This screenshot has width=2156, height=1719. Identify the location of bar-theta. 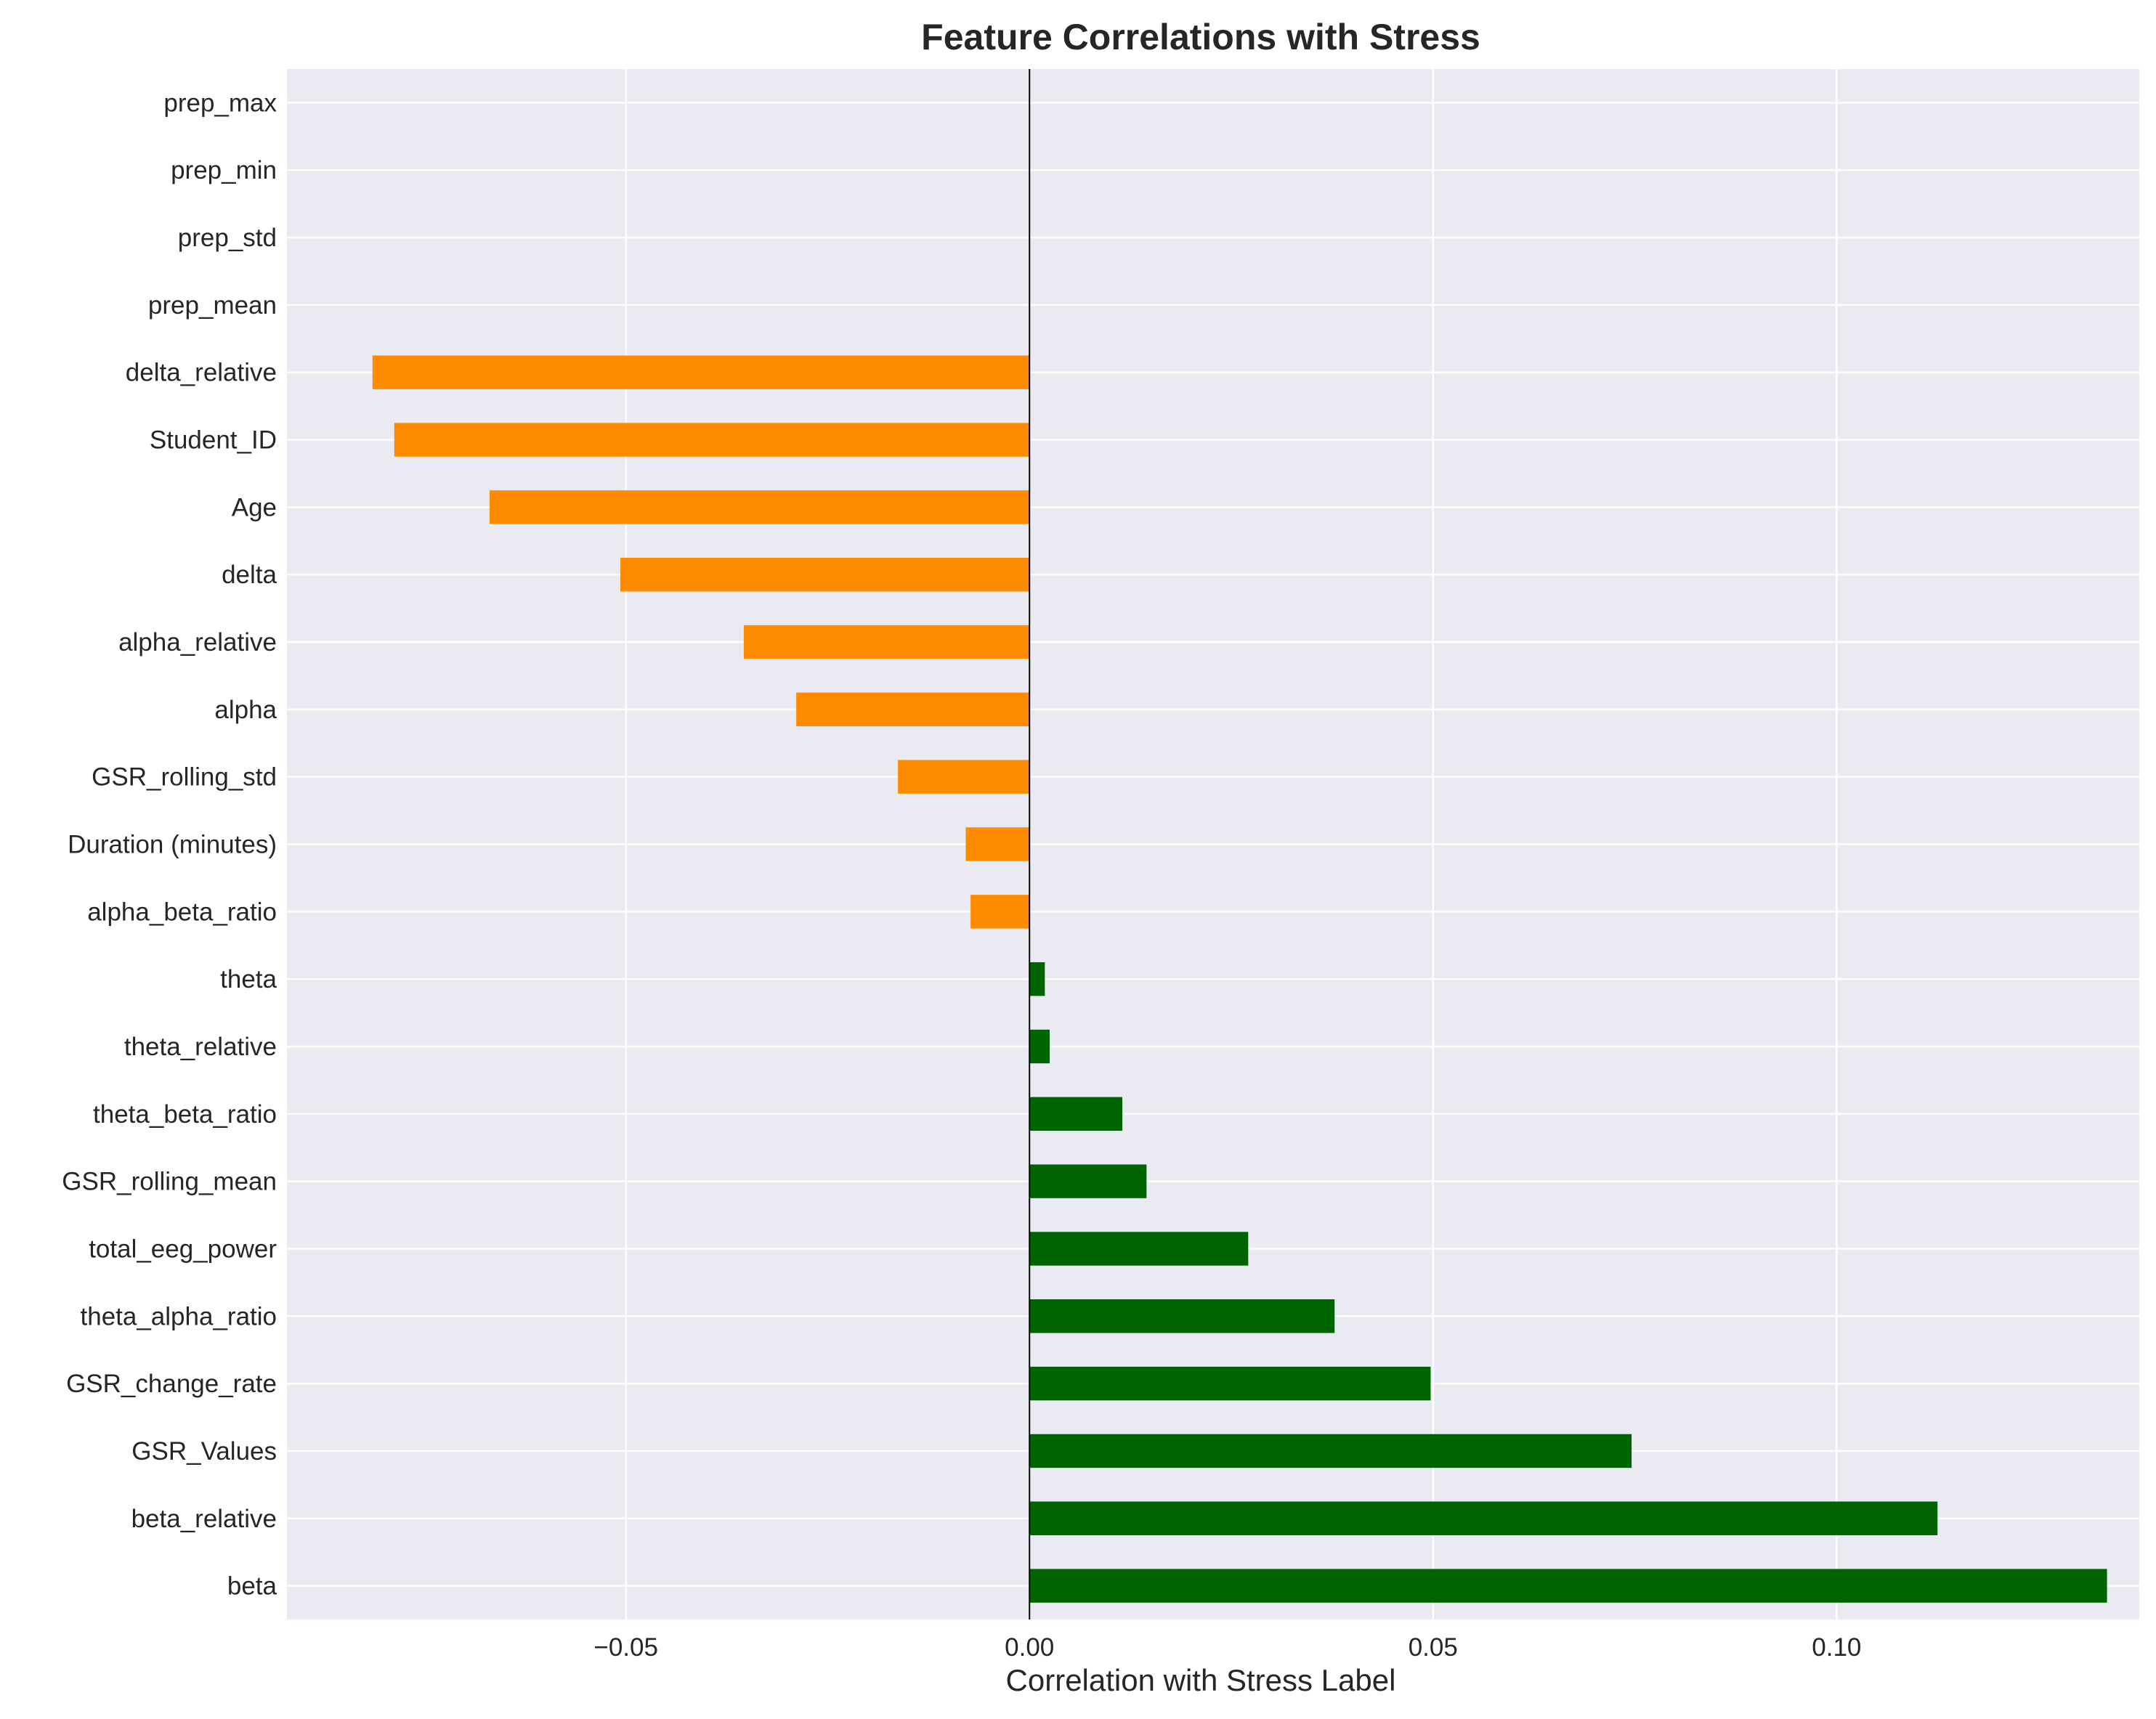
(1037, 979).